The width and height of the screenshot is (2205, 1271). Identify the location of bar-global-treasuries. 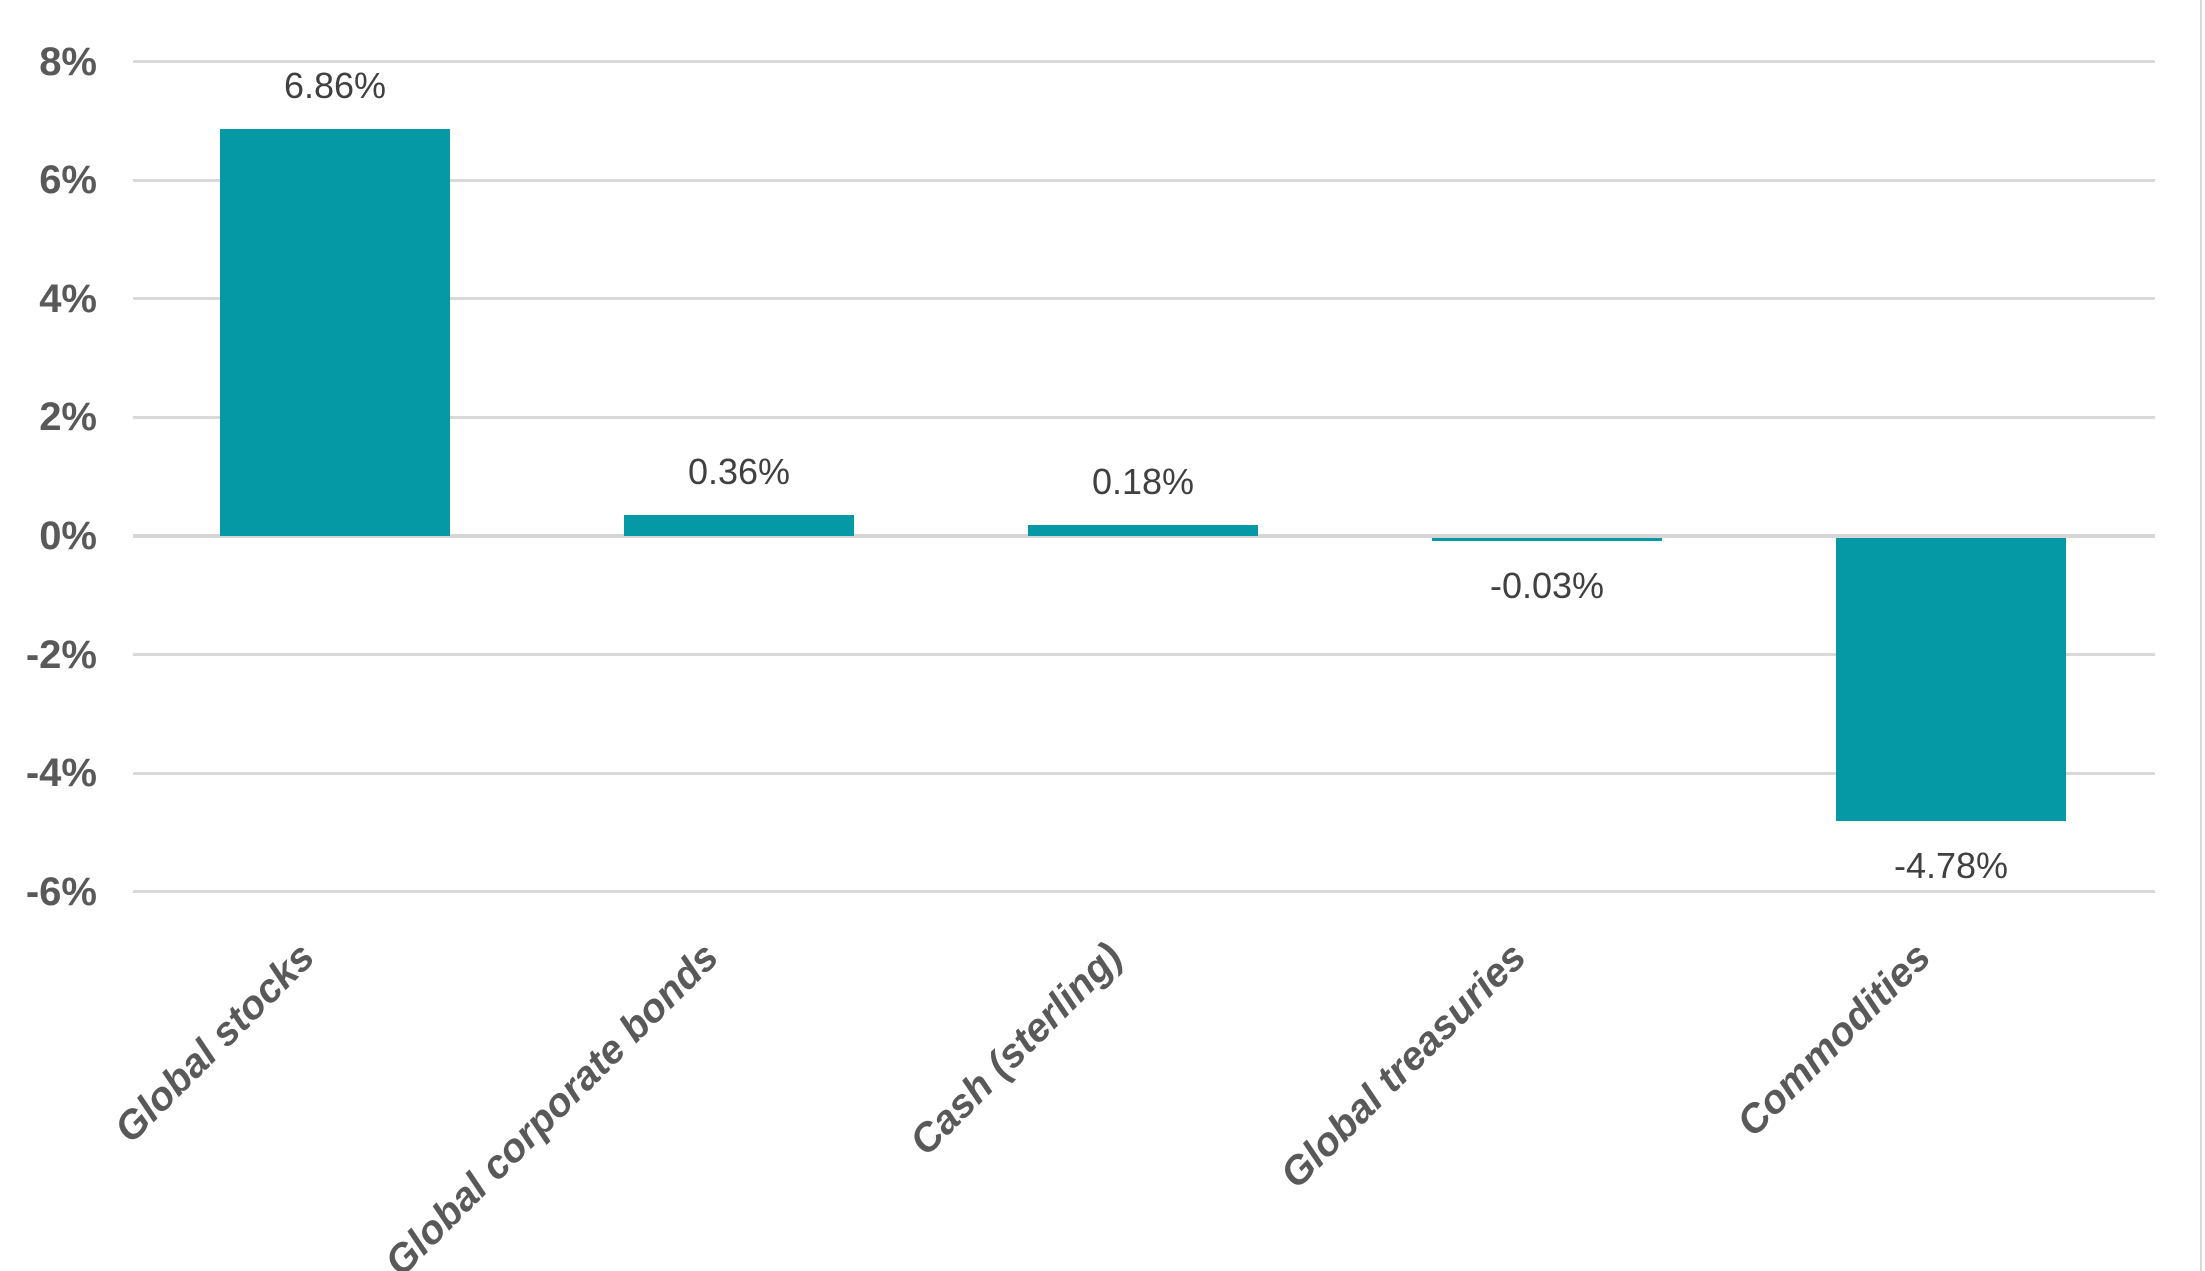
(1547, 539).